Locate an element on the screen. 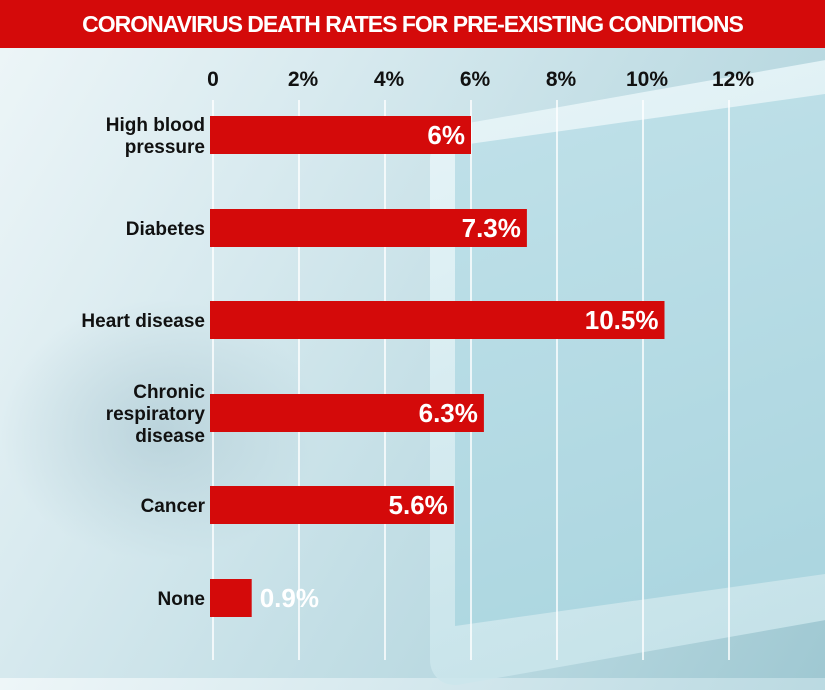 The height and width of the screenshot is (690, 825). category-label: High blood is located at coordinates (155, 125).